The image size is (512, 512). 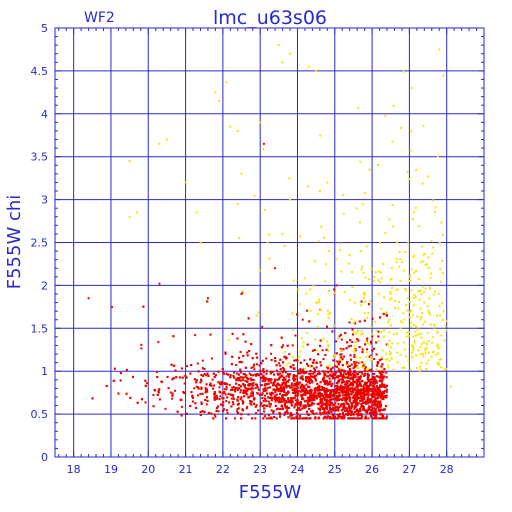 I want to click on x-tick-label: 20, so click(x=148, y=469).